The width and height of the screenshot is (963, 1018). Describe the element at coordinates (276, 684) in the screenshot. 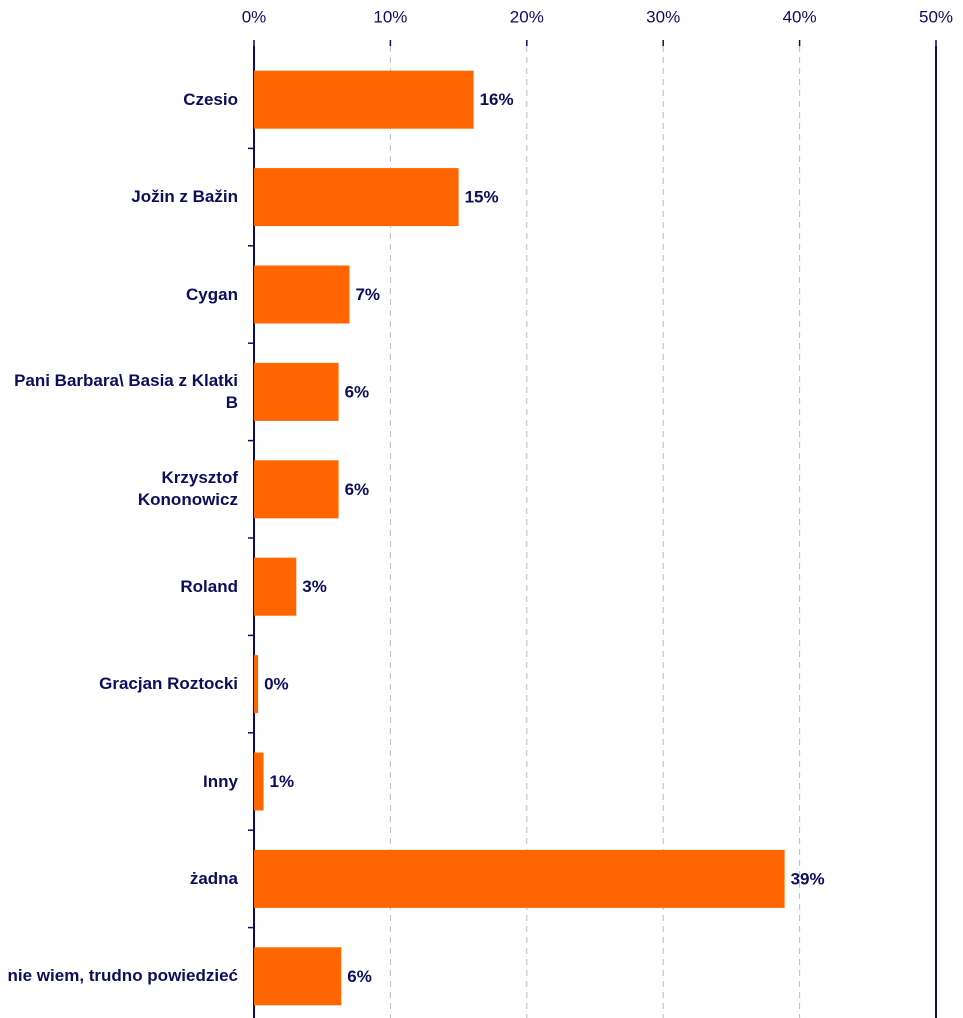

I see `value-label: 0%` at that location.